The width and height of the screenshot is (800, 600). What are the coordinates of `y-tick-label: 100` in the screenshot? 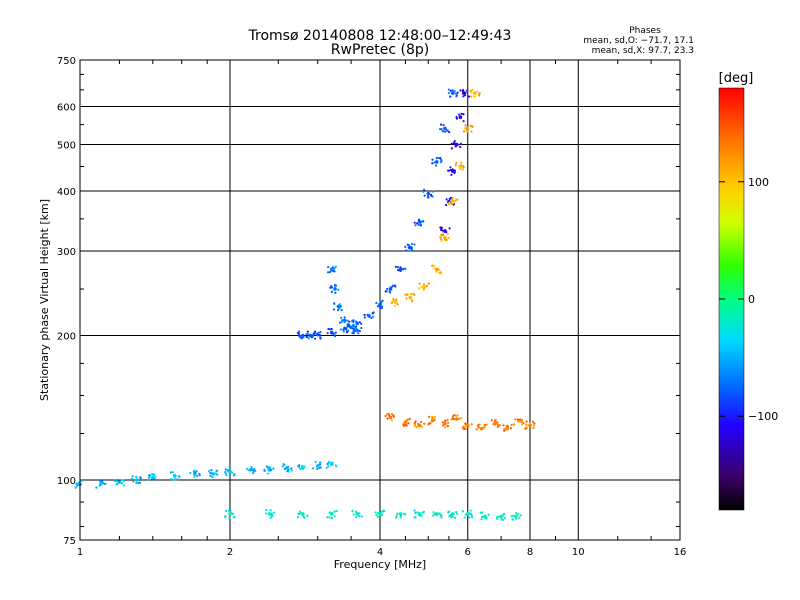 It's located at (66, 481).